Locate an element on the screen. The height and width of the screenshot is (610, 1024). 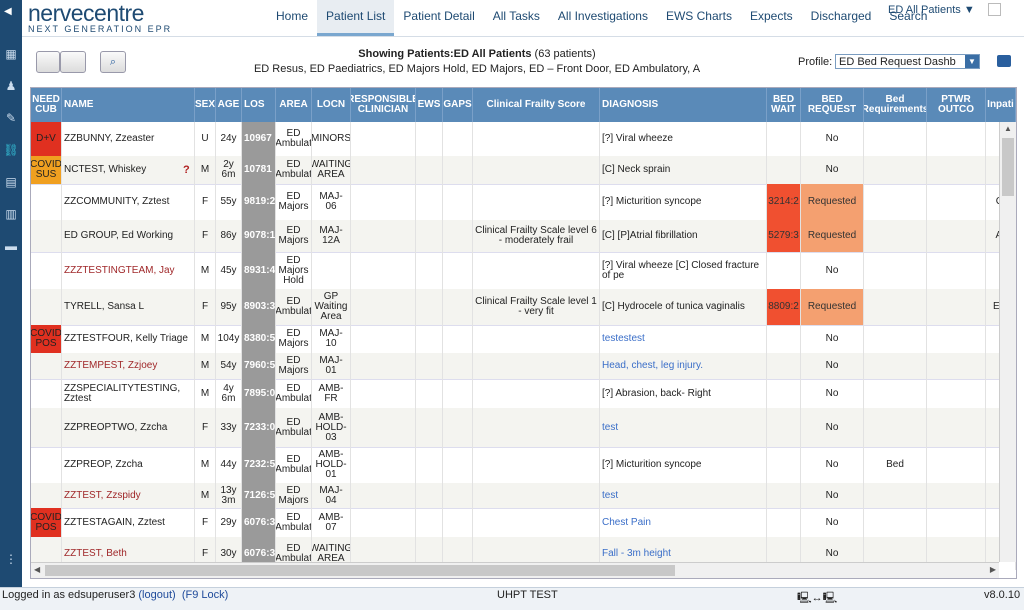
column-header-inpati: Inpati is located at coordinates (1001, 105).